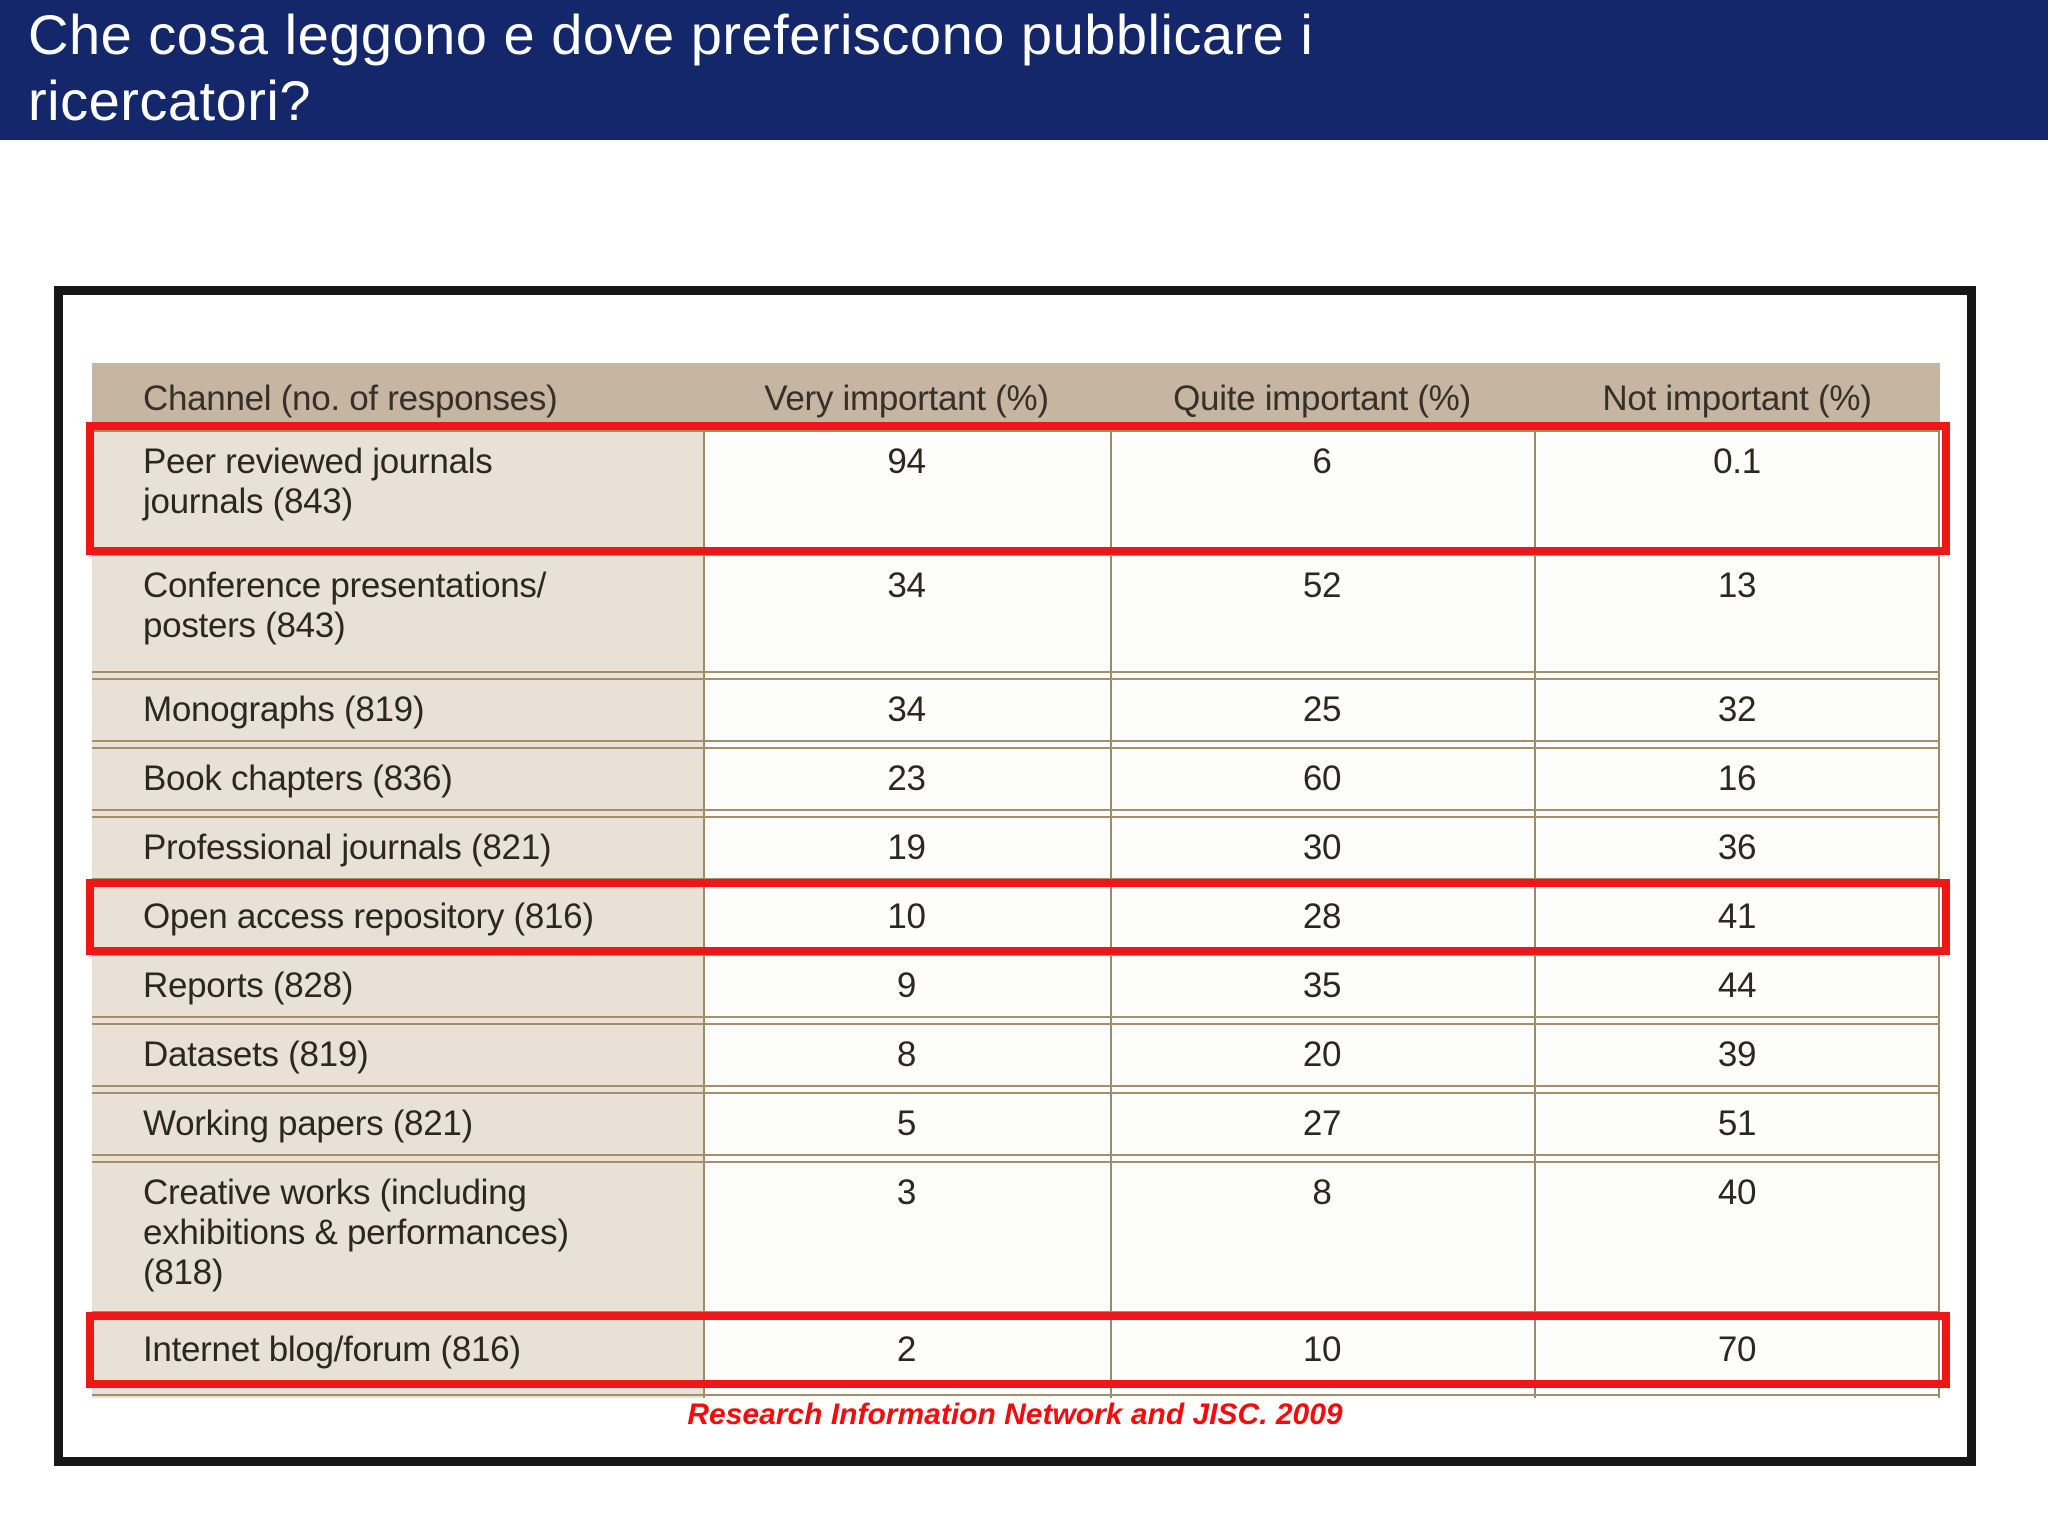 Image resolution: width=2048 pixels, height=1536 pixels. Describe the element at coordinates (332, 1349) in the screenshot. I see `row-label: Internet blog/forum (816)` at that location.